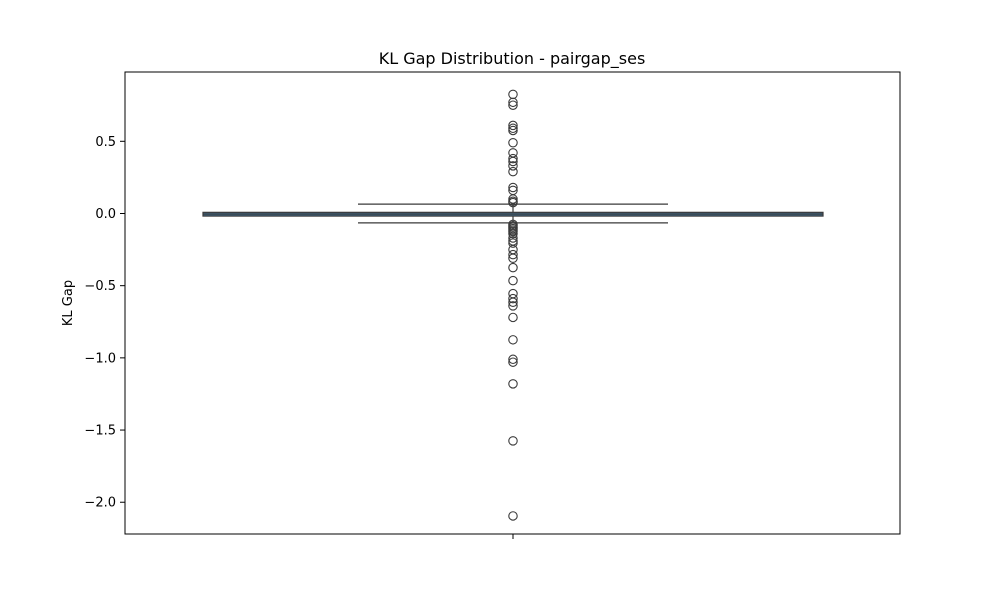 The width and height of the screenshot is (1000, 600). What do you see at coordinates (100, 358) in the screenshot?
I see `y-tick-label: −1.0` at bounding box center [100, 358].